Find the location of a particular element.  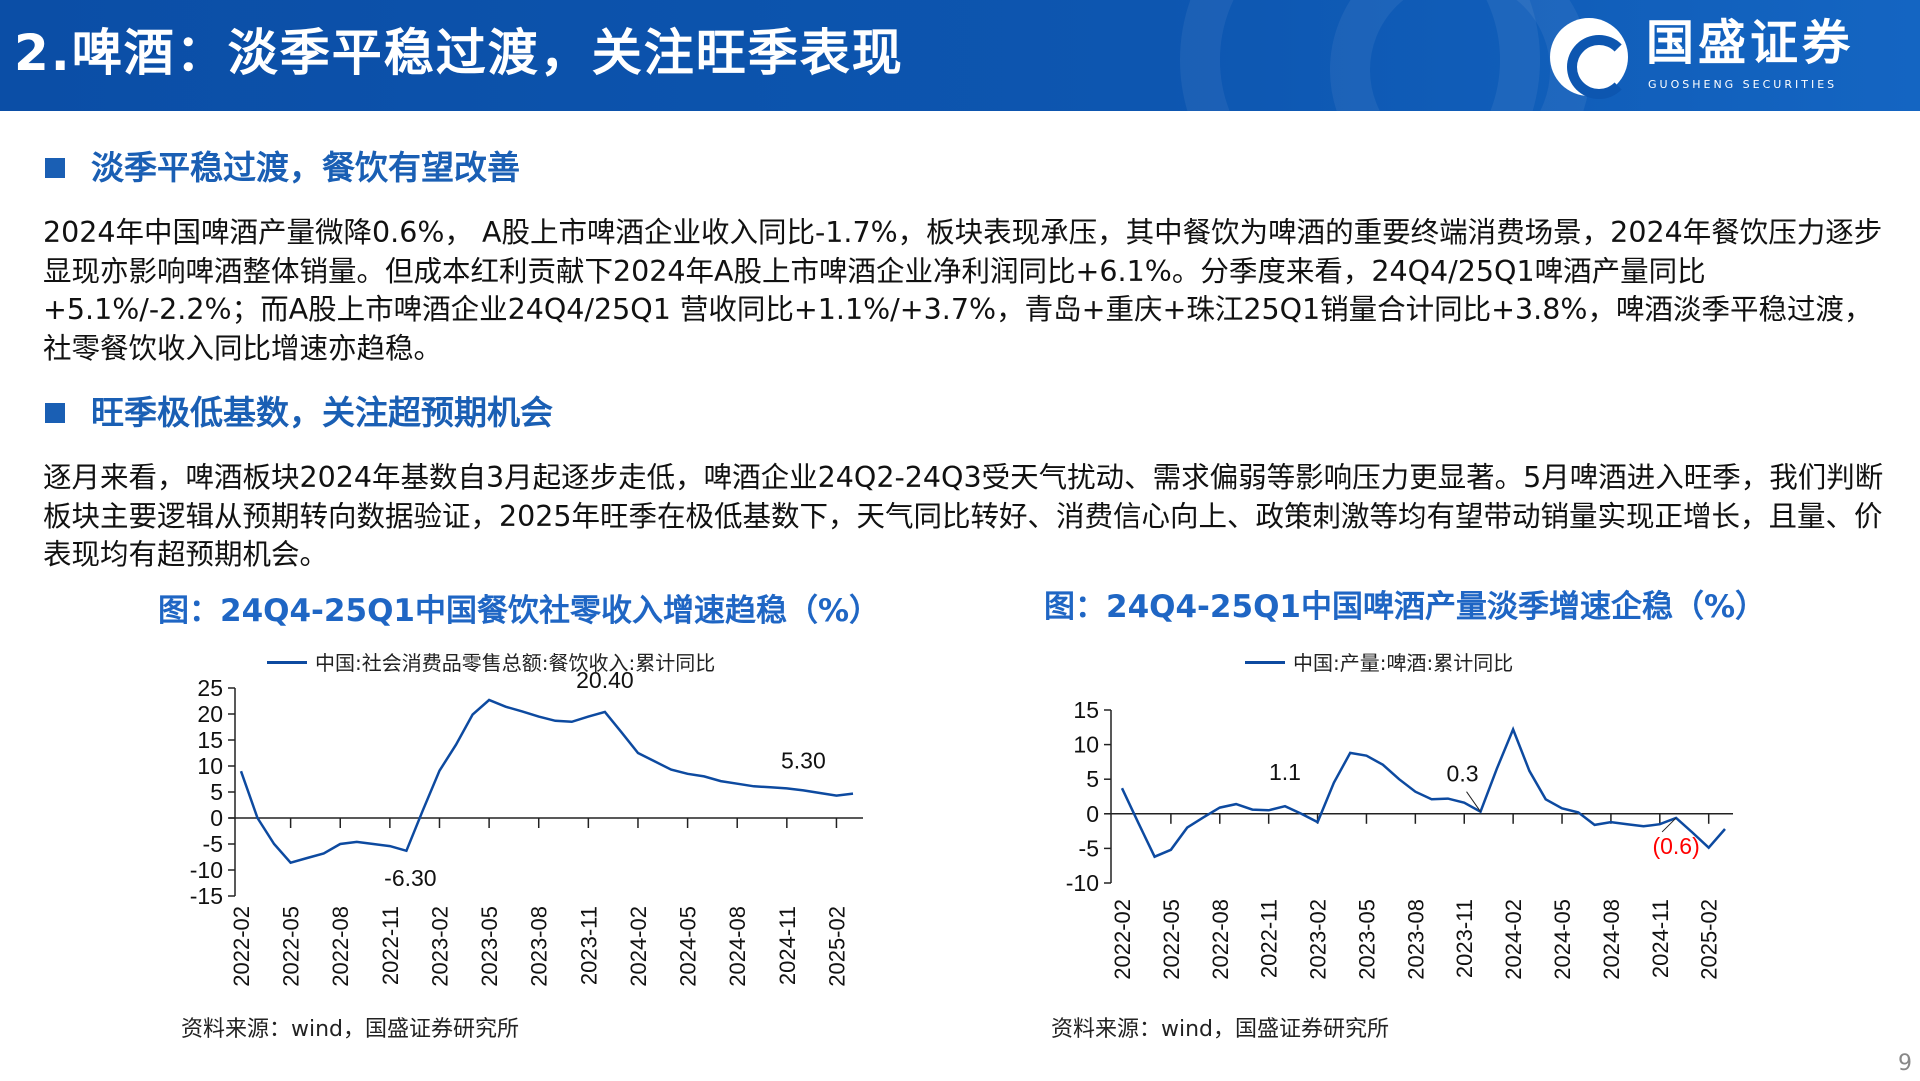

chart-title-left: 图：24Q4-25Q1中国餐饮社零收入增速趋稳（%） is located at coordinates (519, 610).